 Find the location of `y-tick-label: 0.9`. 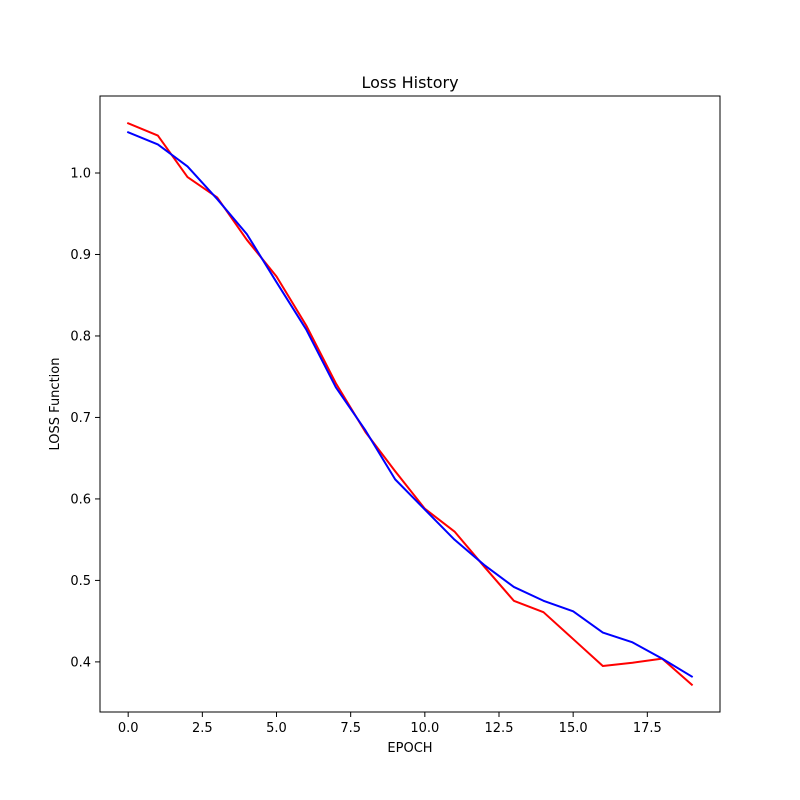

y-tick-label: 0.9 is located at coordinates (80, 255).